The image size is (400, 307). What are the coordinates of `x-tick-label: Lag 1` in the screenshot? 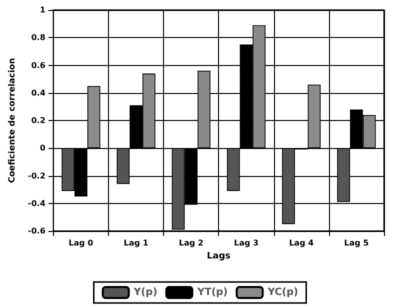 It's located at (136, 243).